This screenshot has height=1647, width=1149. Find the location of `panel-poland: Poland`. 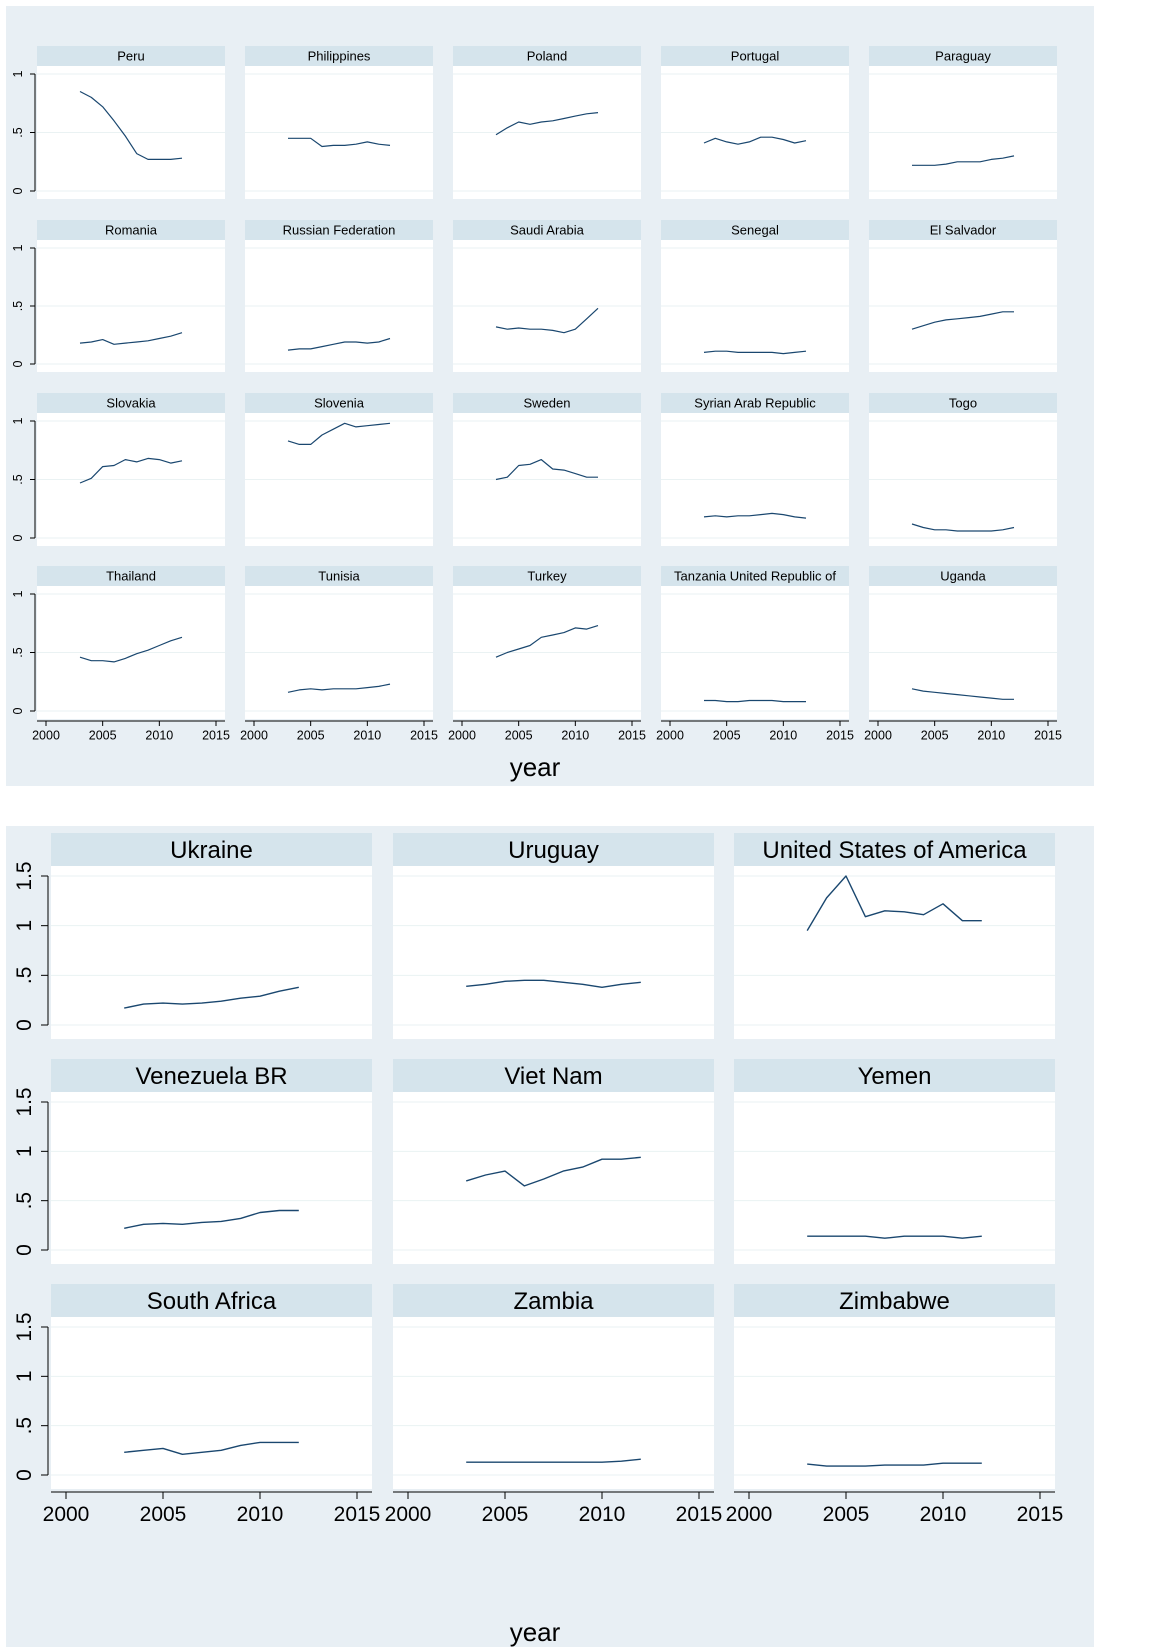

panel-poland: Poland is located at coordinates (547, 122).